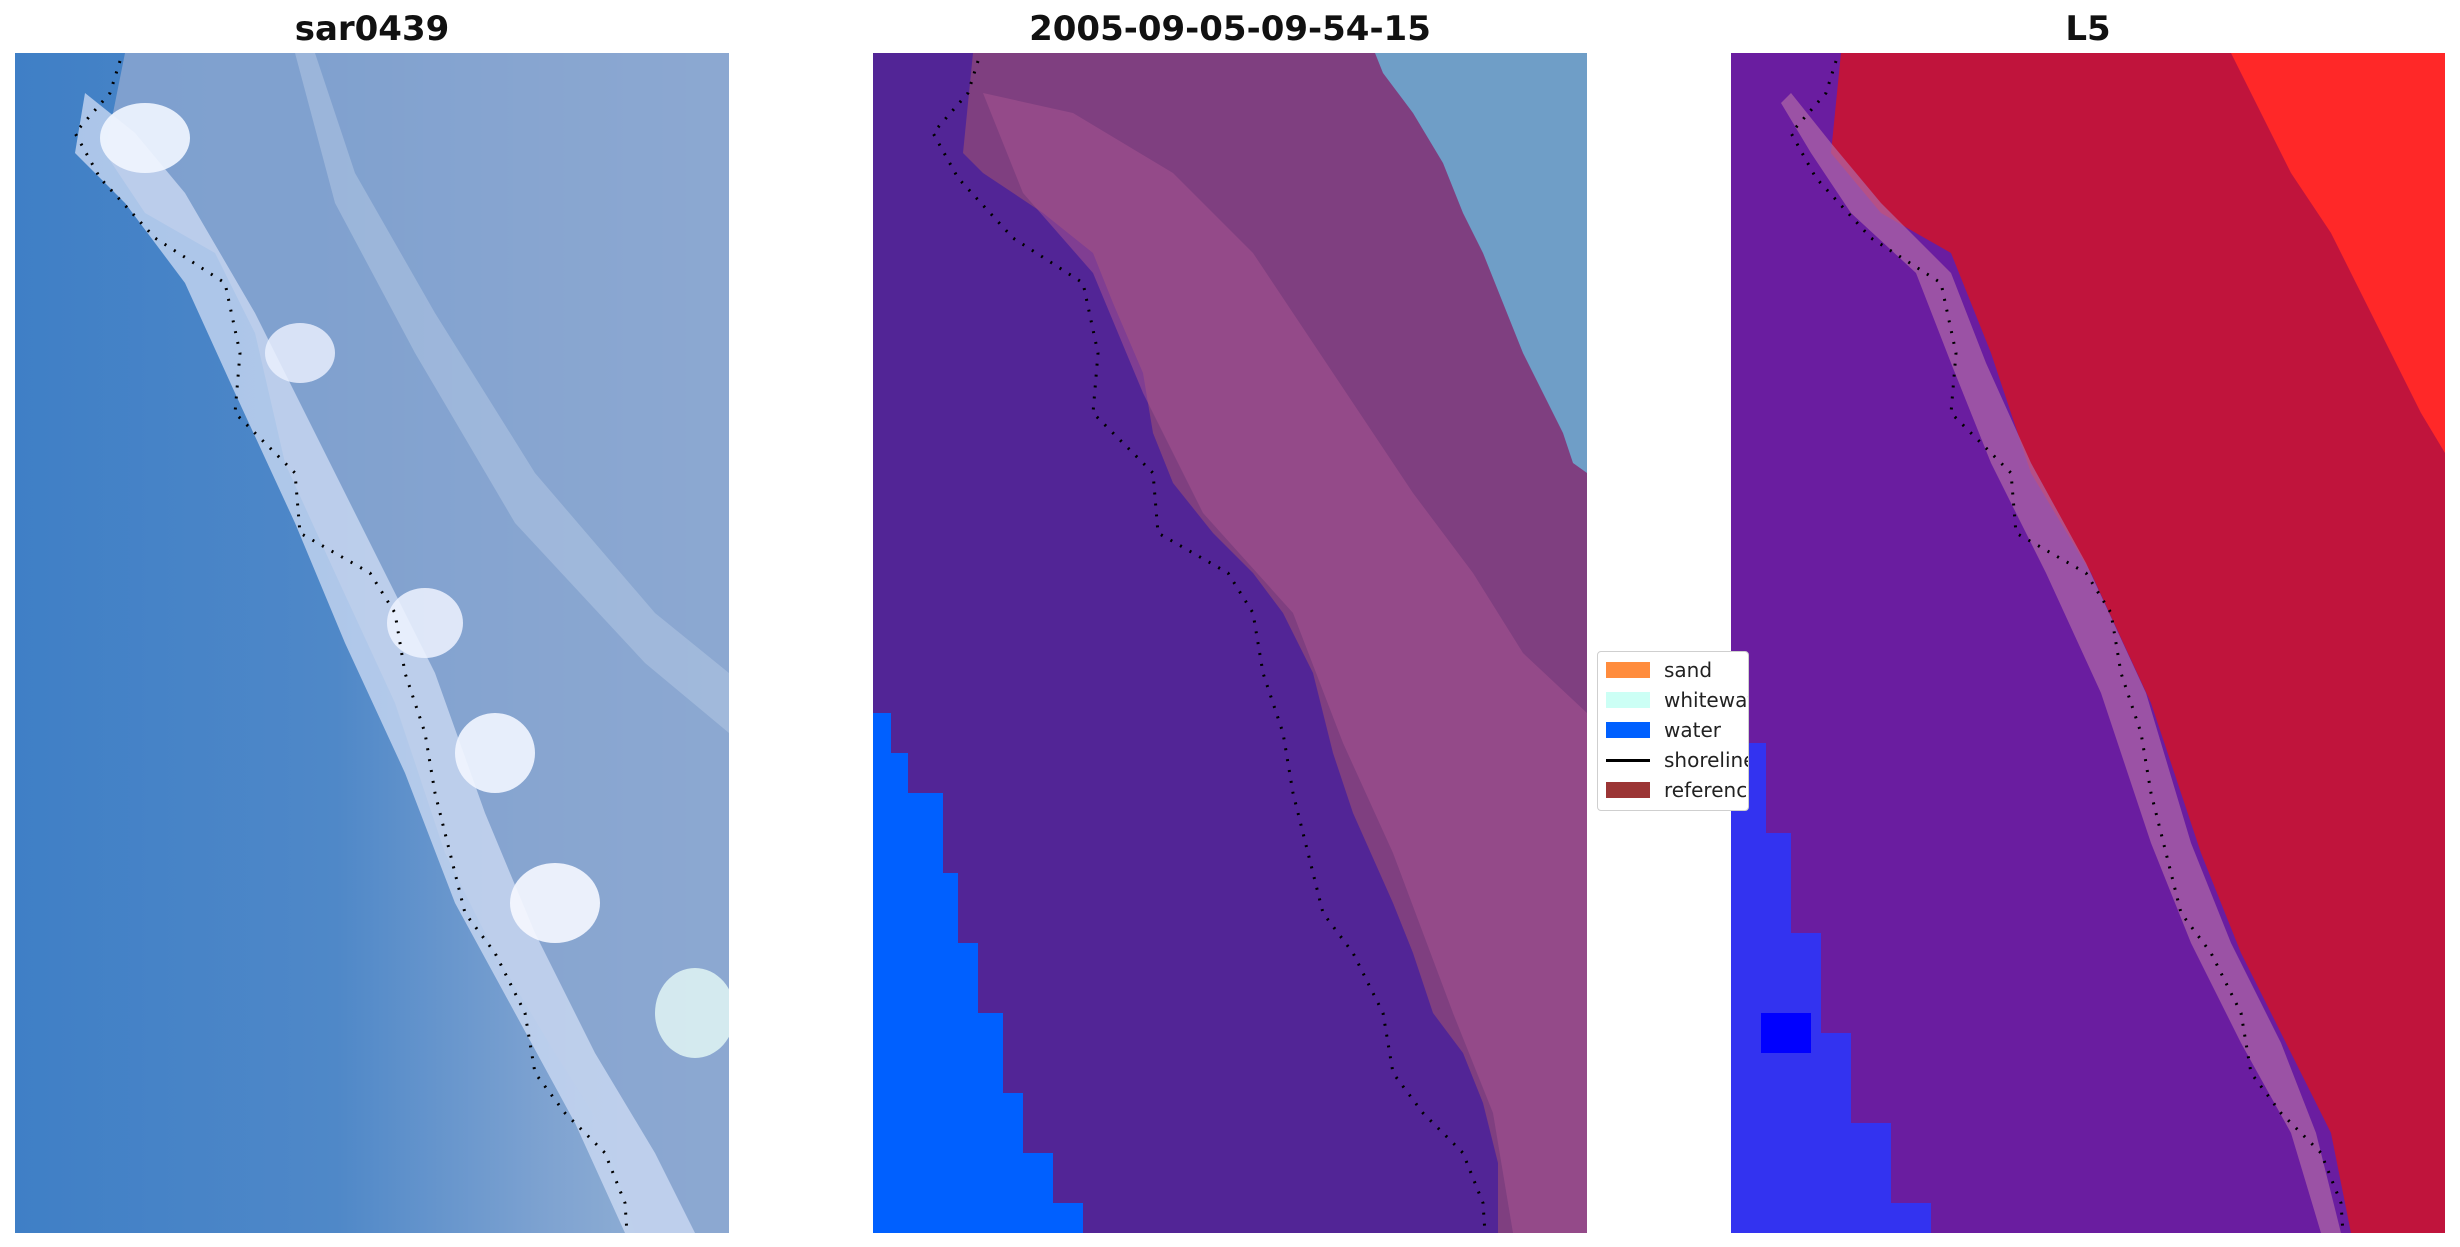 The image size is (2460, 1247). Describe the element at coordinates (1659, 670) in the screenshot. I see `legend-item-sand: sand` at that location.